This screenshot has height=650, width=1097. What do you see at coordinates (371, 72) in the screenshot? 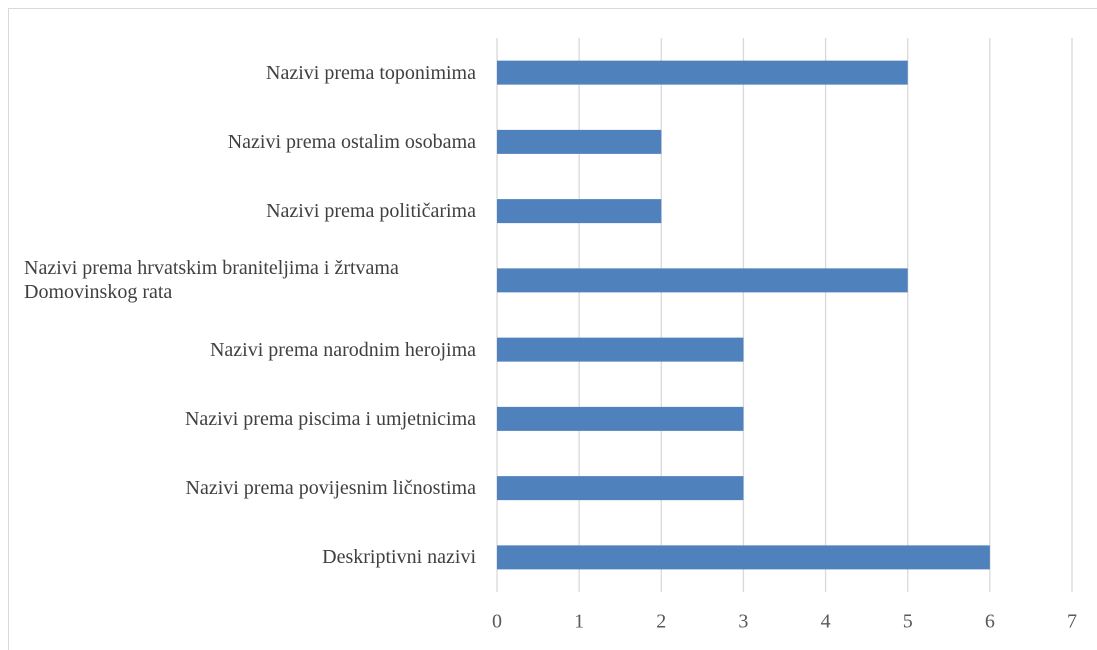
I see `y-tick-label: Nazivi prema toponimima` at bounding box center [371, 72].